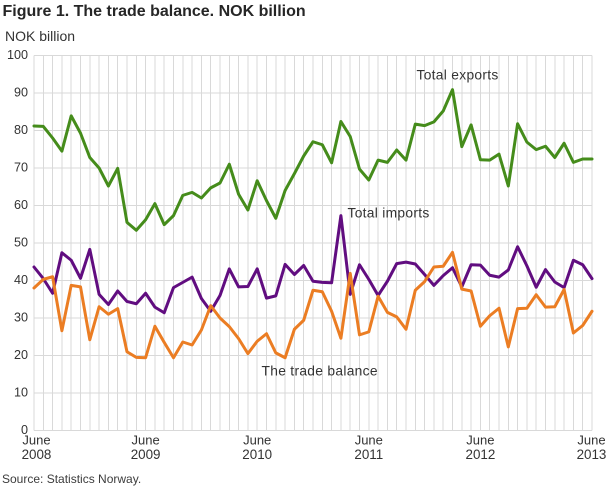 This screenshot has width=610, height=488. I want to click on svg-text: 2010, so click(257, 454).